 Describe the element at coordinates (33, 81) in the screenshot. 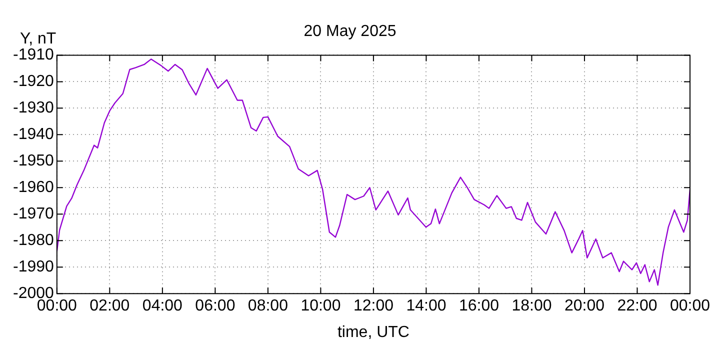

I see `y-tick-label: -1920` at that location.